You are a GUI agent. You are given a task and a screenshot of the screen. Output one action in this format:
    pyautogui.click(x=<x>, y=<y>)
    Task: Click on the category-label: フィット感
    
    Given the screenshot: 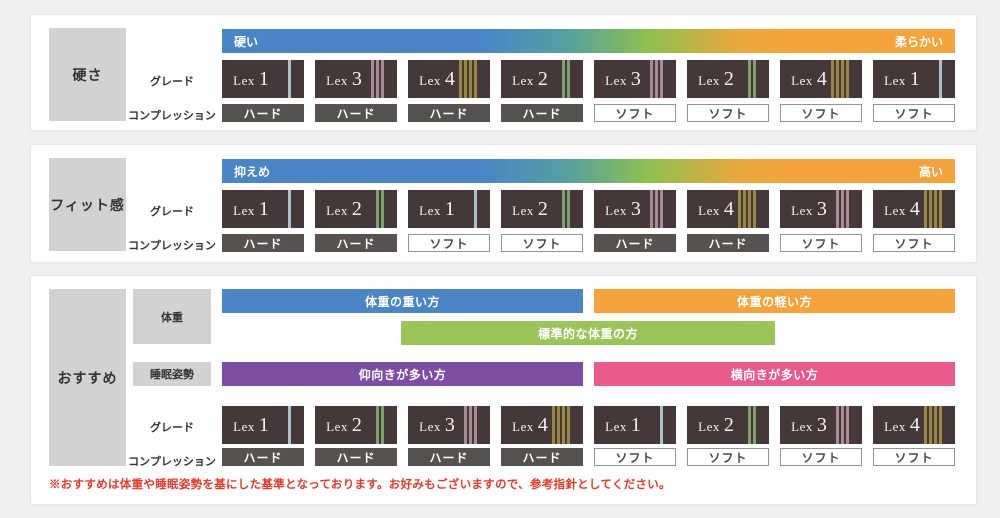 What is the action you would take?
    pyautogui.click(x=87, y=204)
    